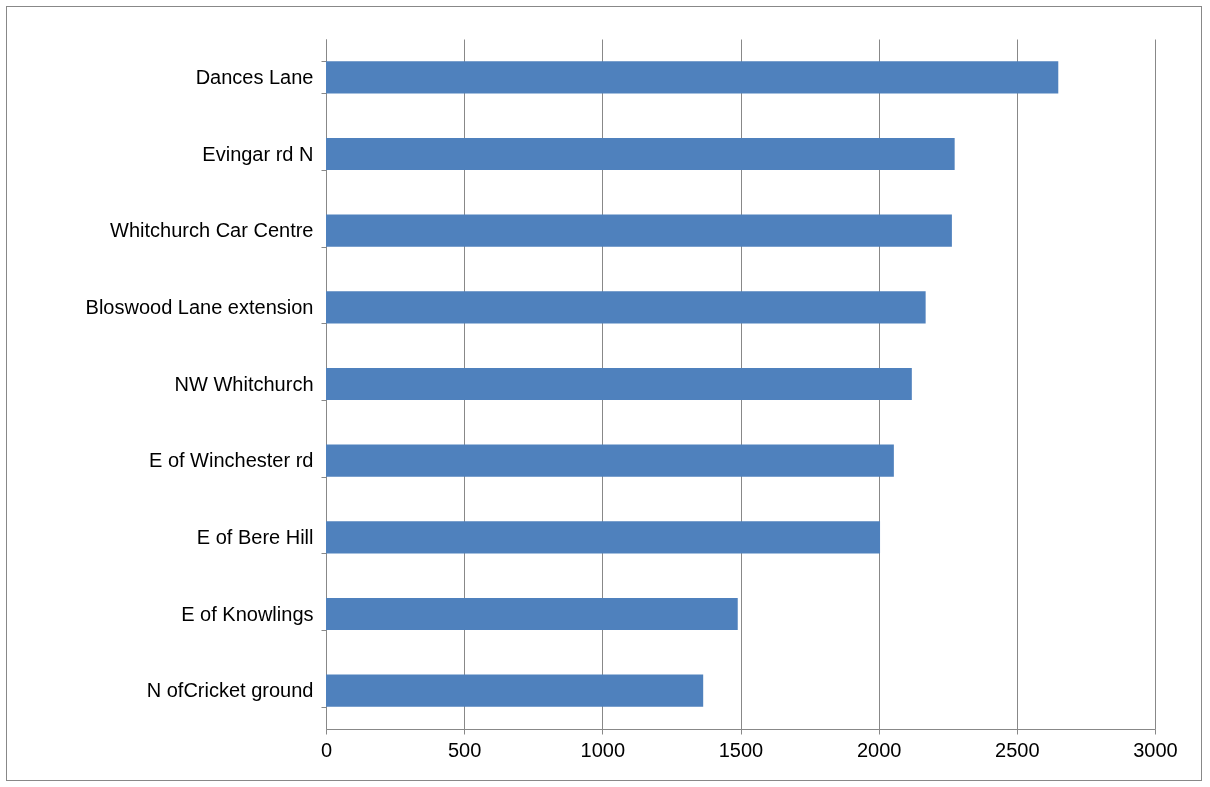  What do you see at coordinates (247, 613) in the screenshot?
I see `y-tick-label: E of Knowlings` at bounding box center [247, 613].